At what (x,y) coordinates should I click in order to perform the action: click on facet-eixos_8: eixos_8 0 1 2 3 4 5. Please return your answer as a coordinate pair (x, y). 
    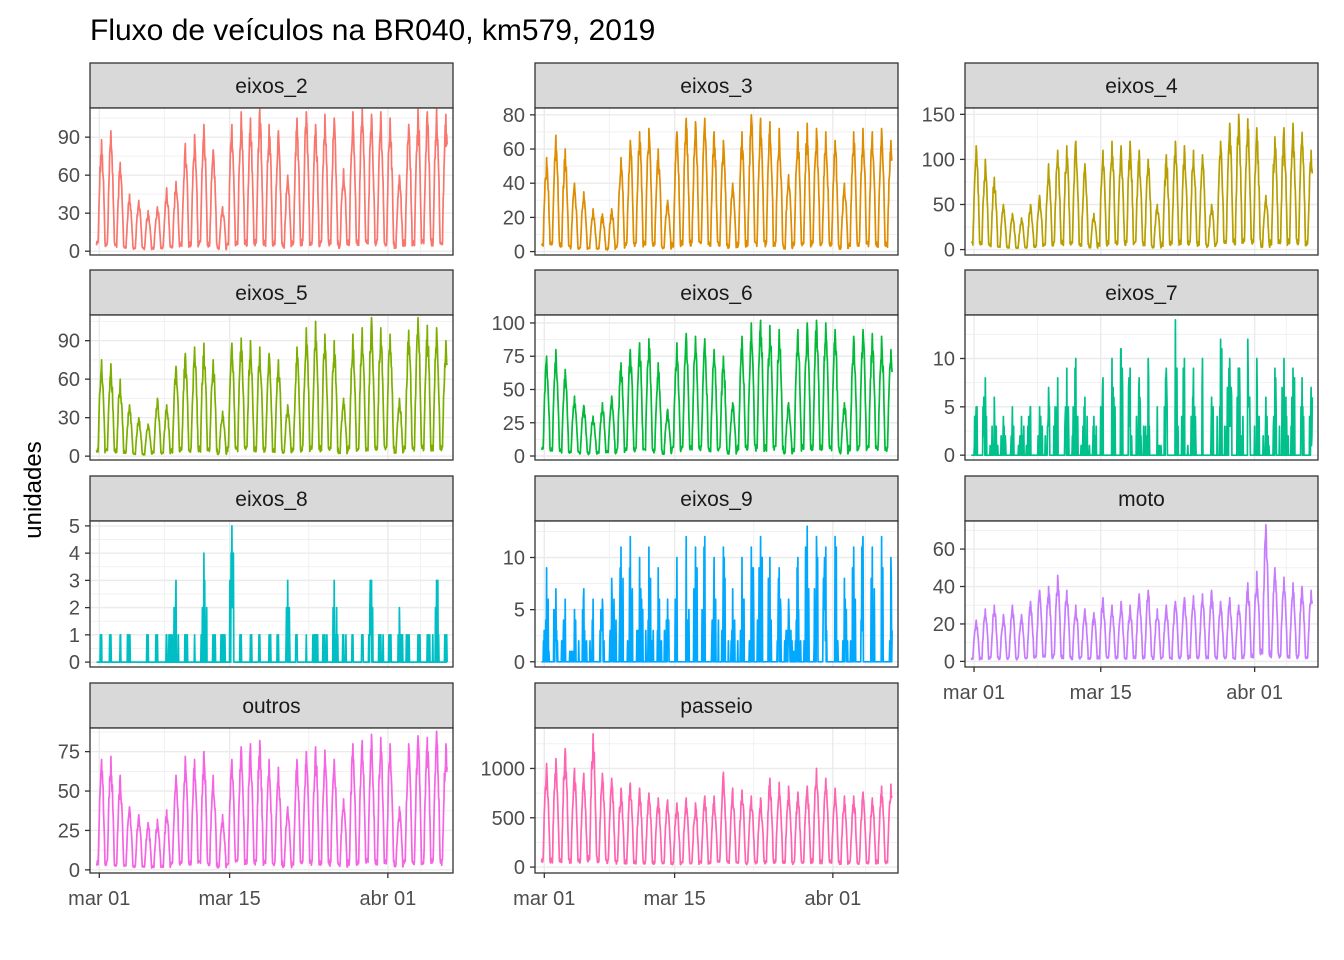
    Looking at the image, I should click on (261, 574).